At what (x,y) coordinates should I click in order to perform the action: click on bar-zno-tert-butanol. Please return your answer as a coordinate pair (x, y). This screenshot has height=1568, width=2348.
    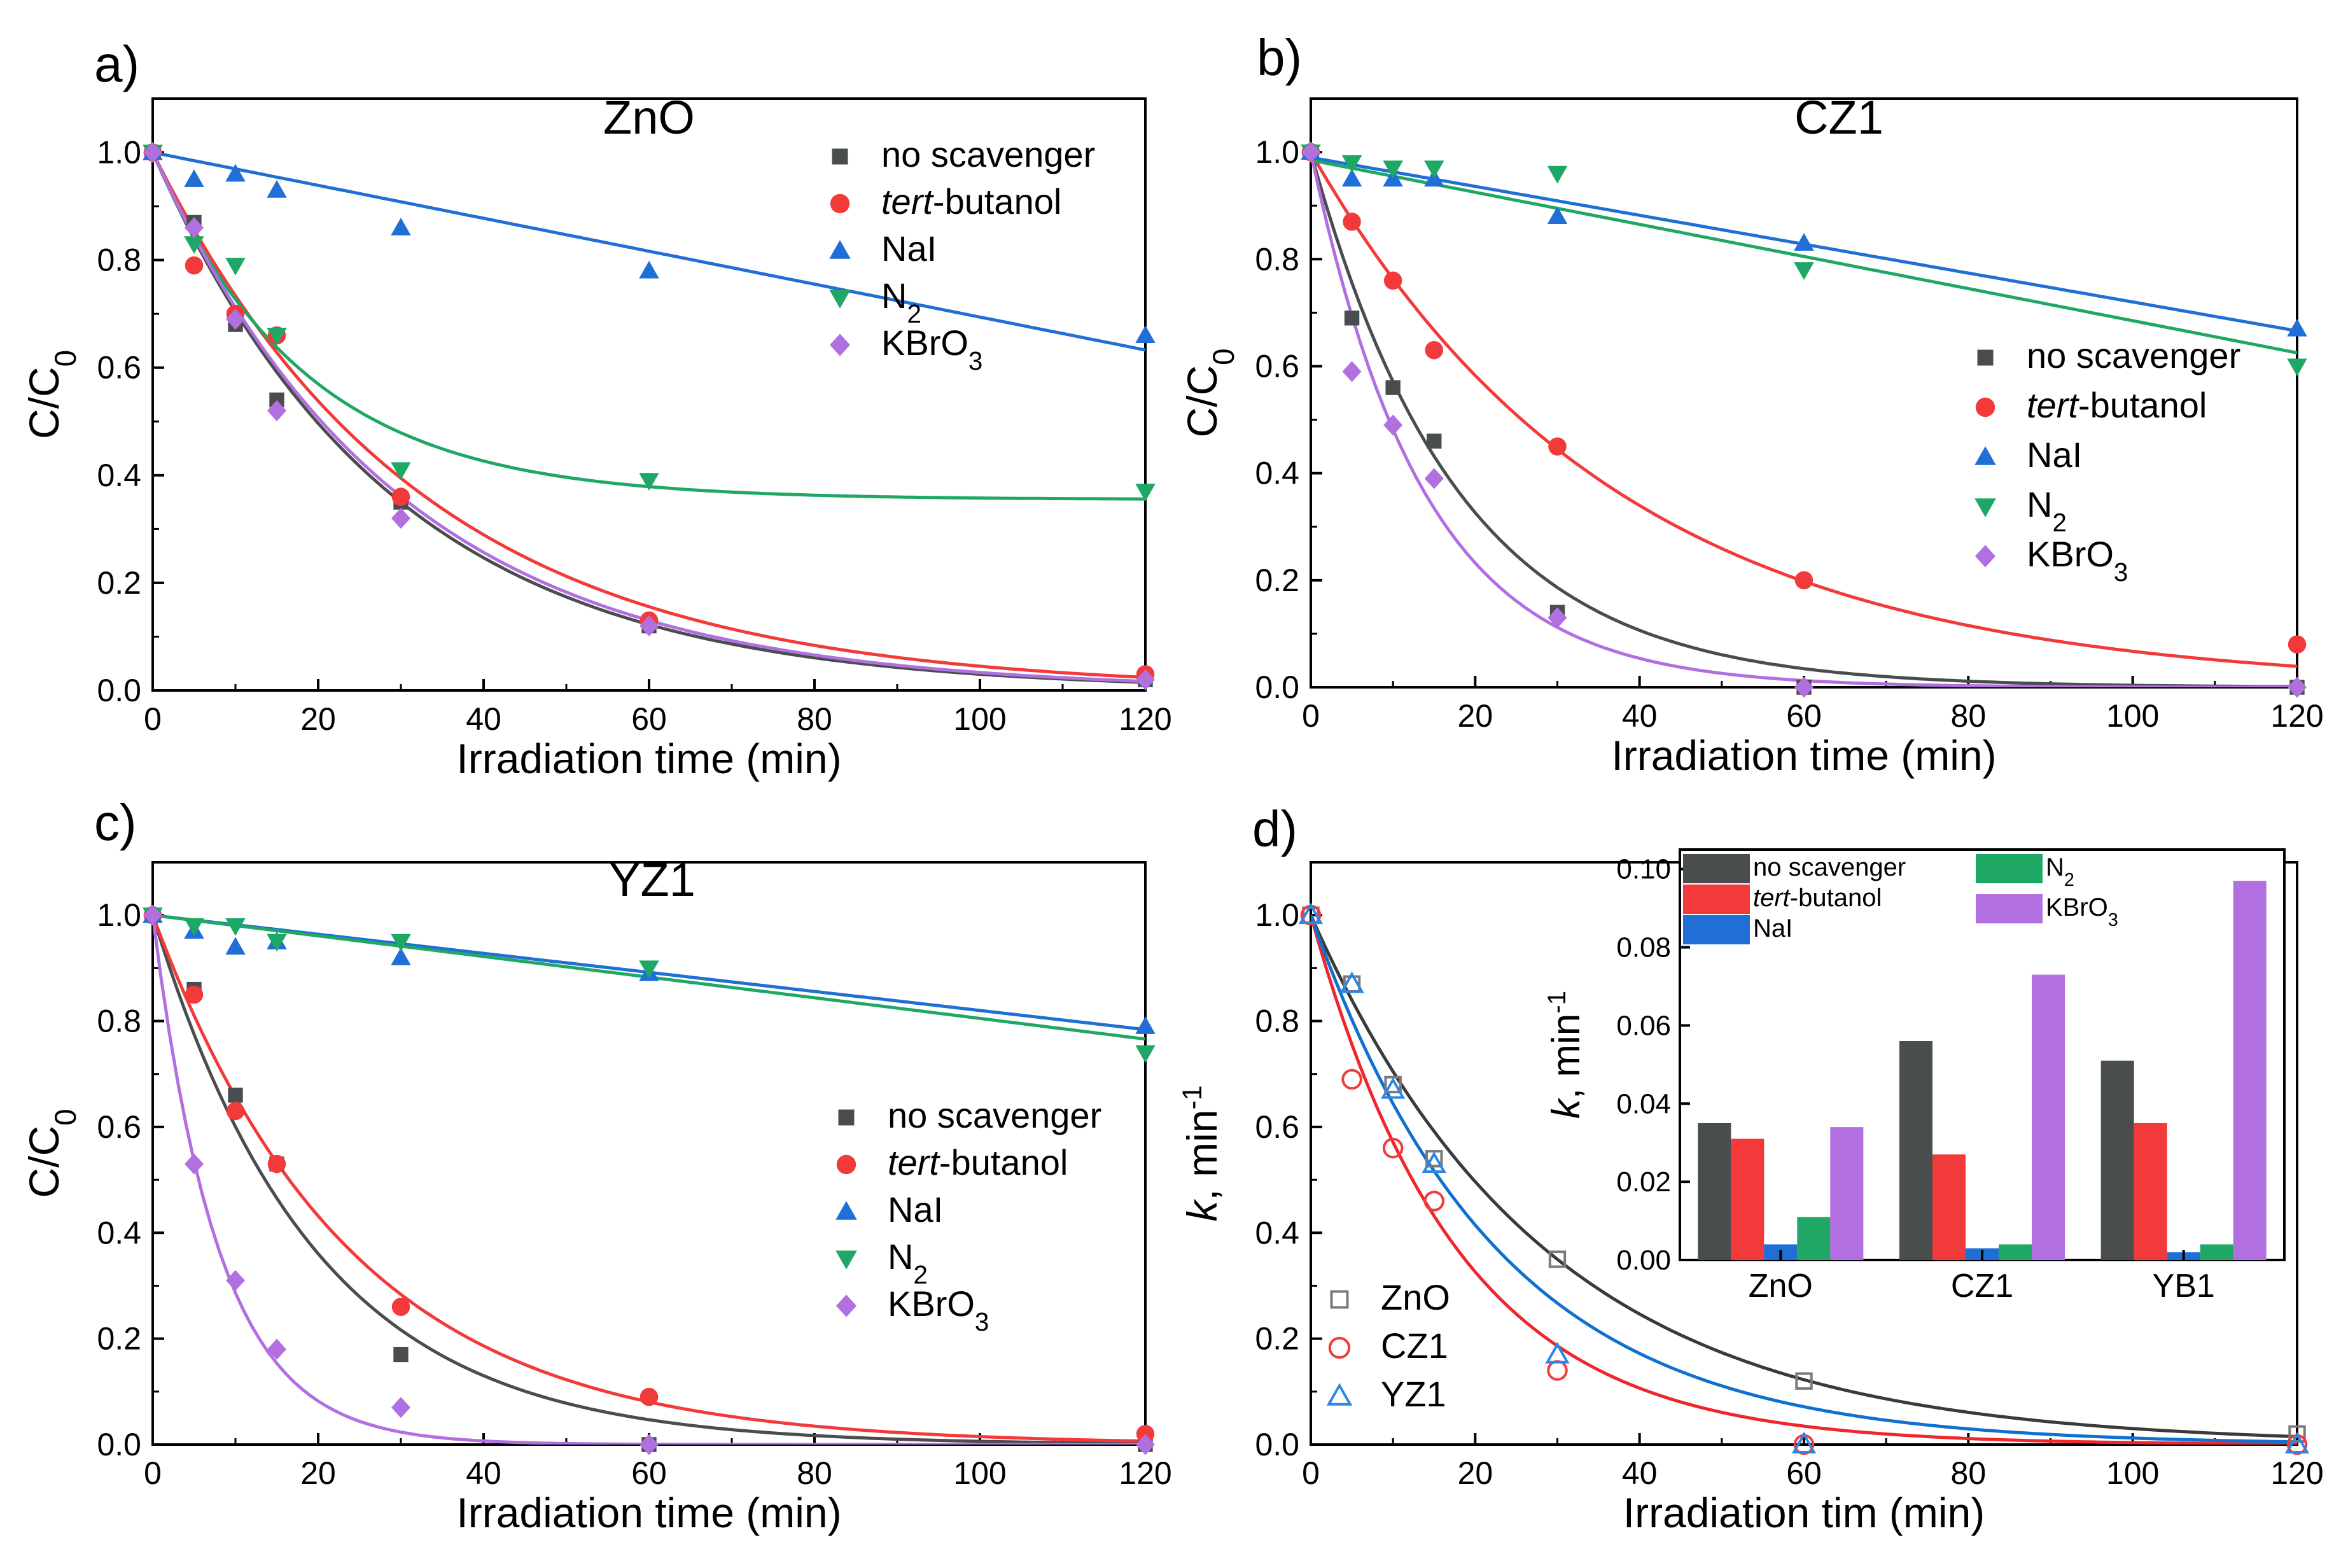
    Looking at the image, I should click on (1747, 1199).